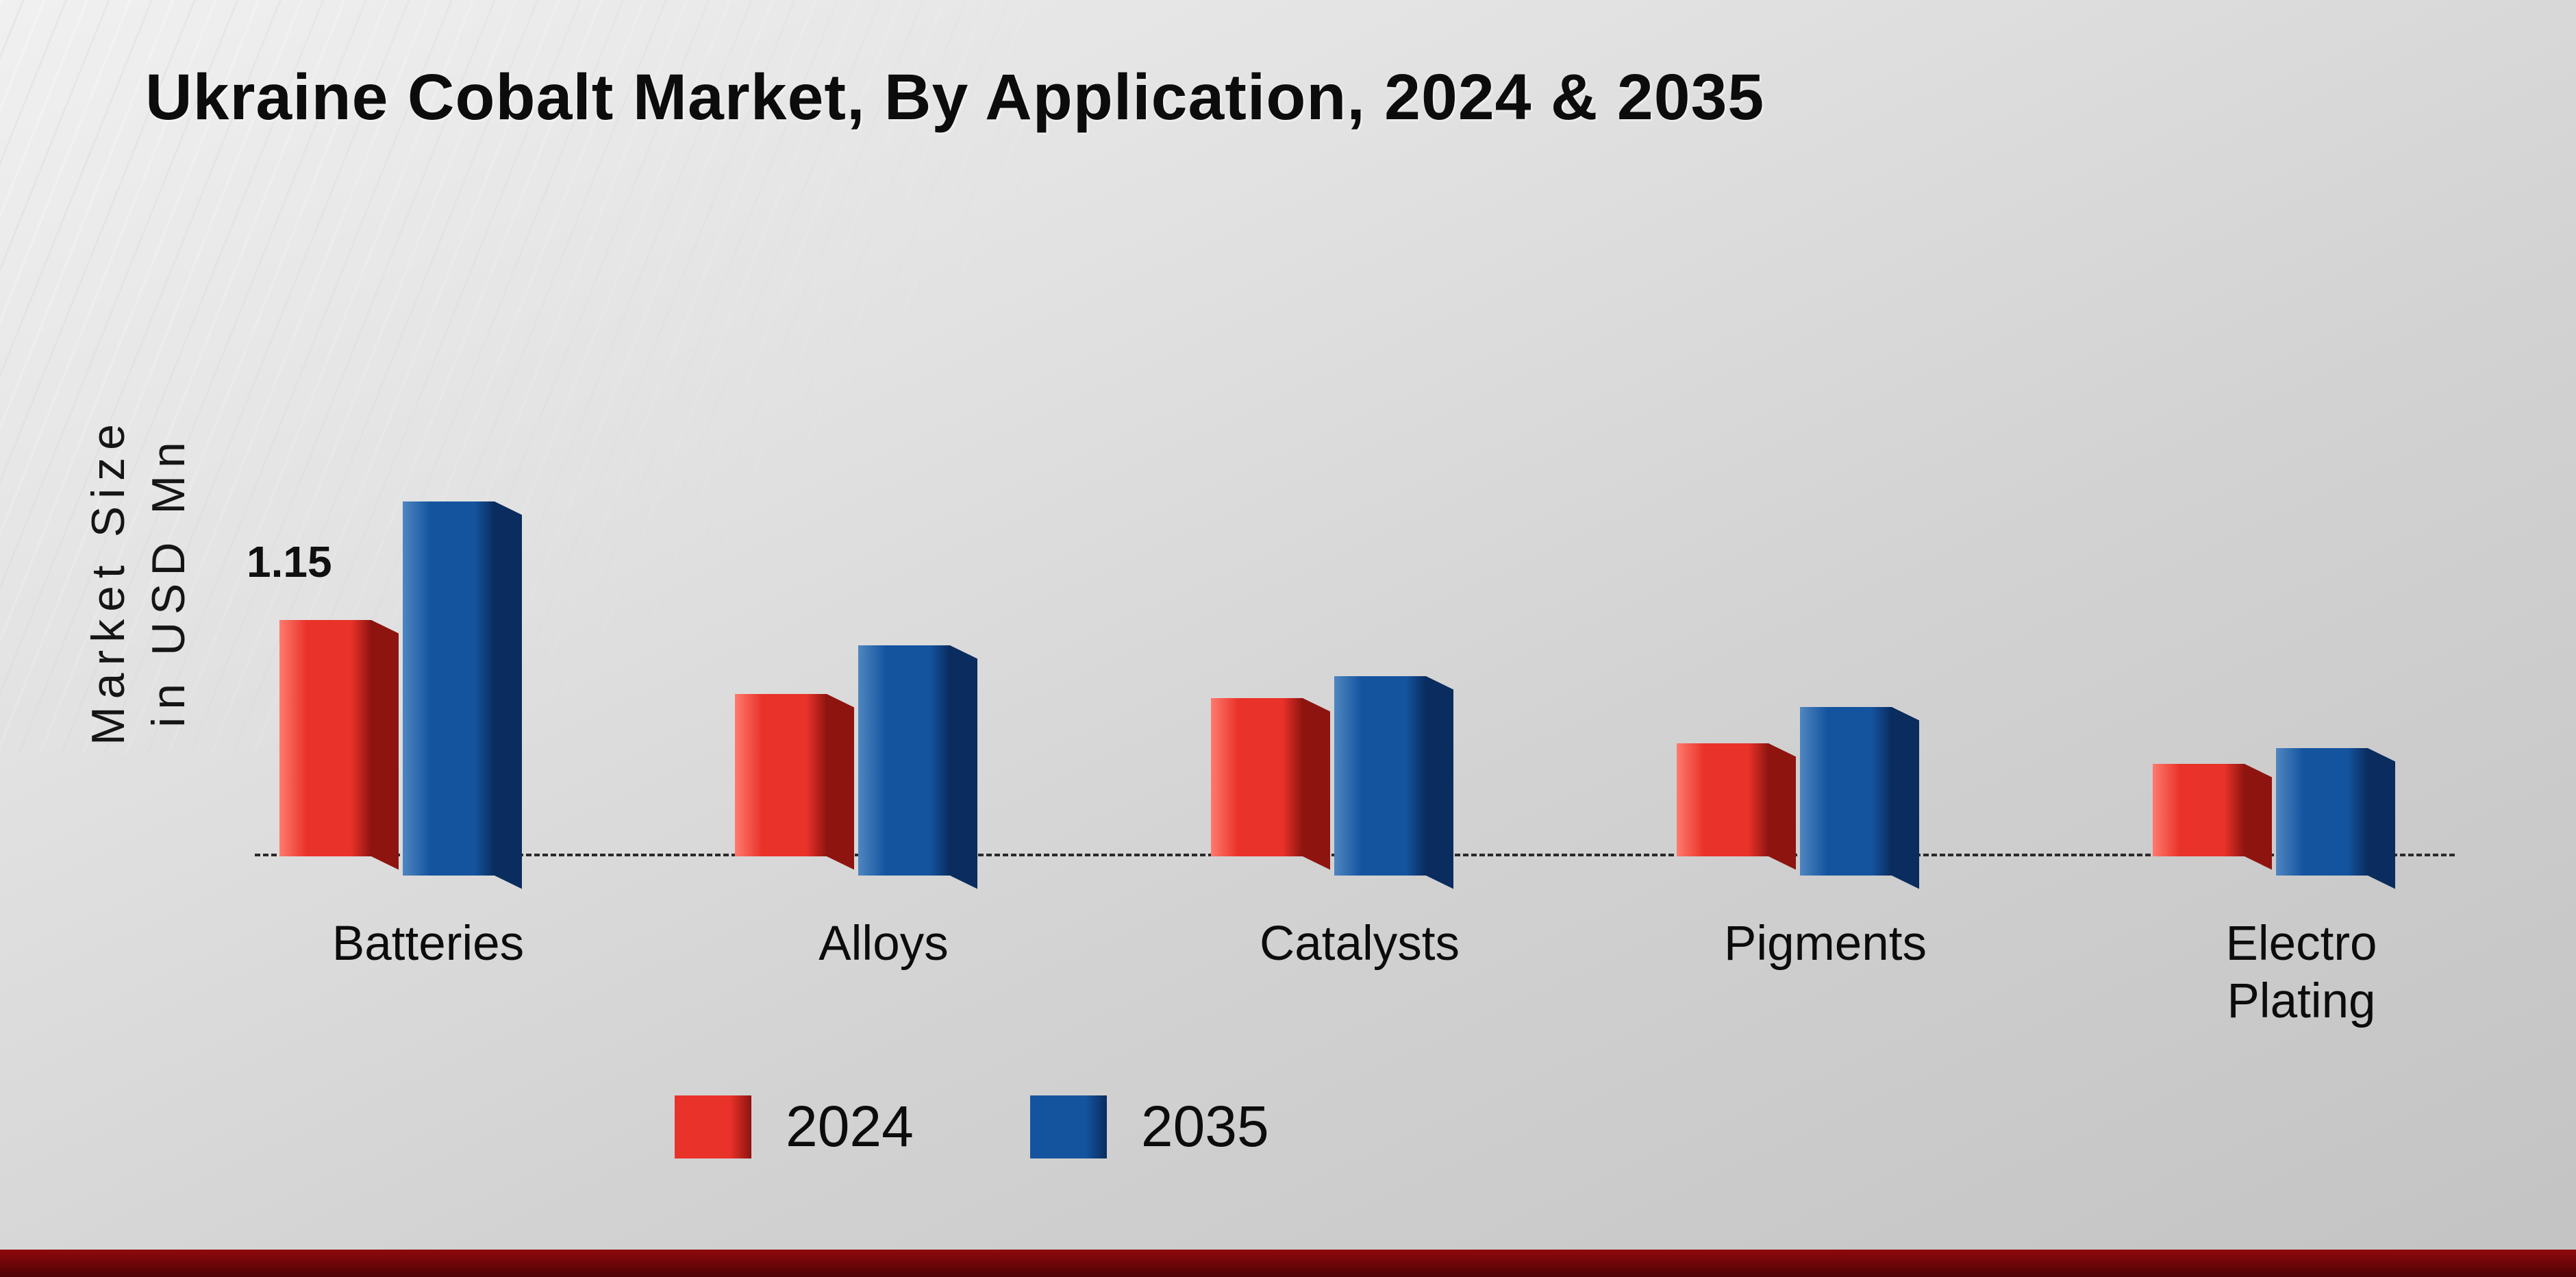  I want to click on legend-swatch-2035, so click(1068, 1126).